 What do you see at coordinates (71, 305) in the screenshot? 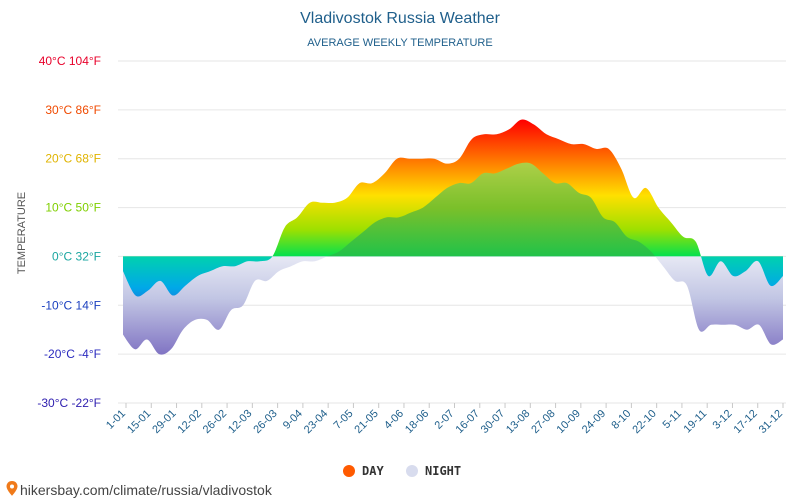
I see `y-tick-label: -10°C 14°F` at bounding box center [71, 305].